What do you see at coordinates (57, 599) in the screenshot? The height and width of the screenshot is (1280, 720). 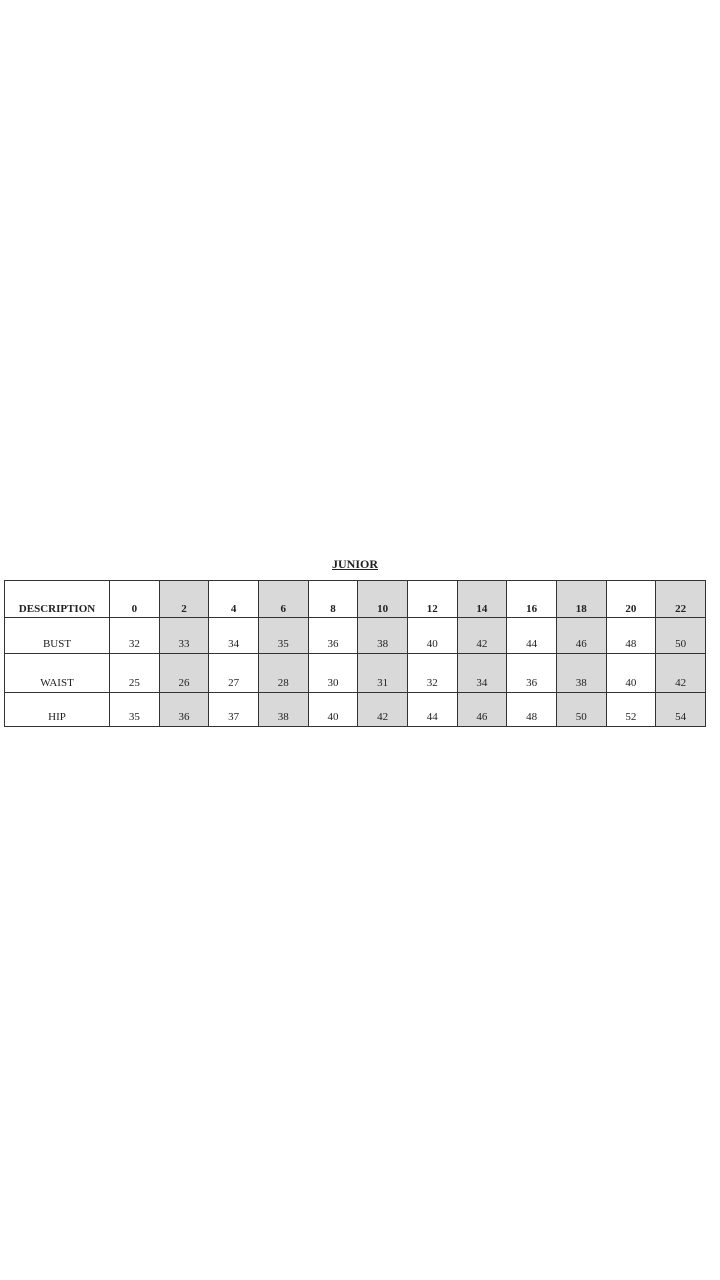 I see `header-description: DESCRIPTION` at bounding box center [57, 599].